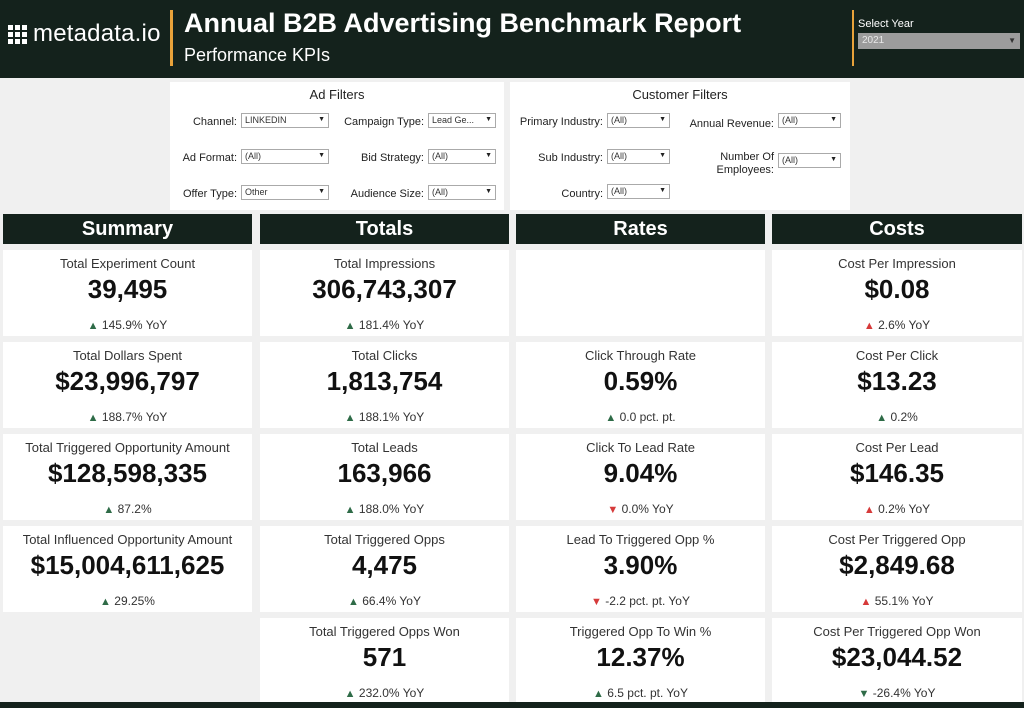  I want to click on channel-label: Channel:, so click(214, 122).